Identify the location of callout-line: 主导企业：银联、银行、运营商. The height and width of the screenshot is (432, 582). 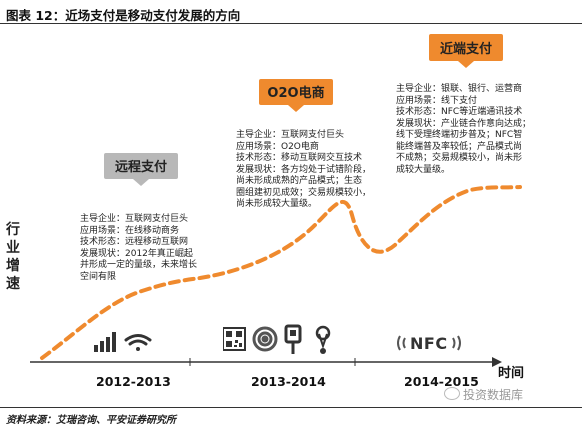
(459, 89).